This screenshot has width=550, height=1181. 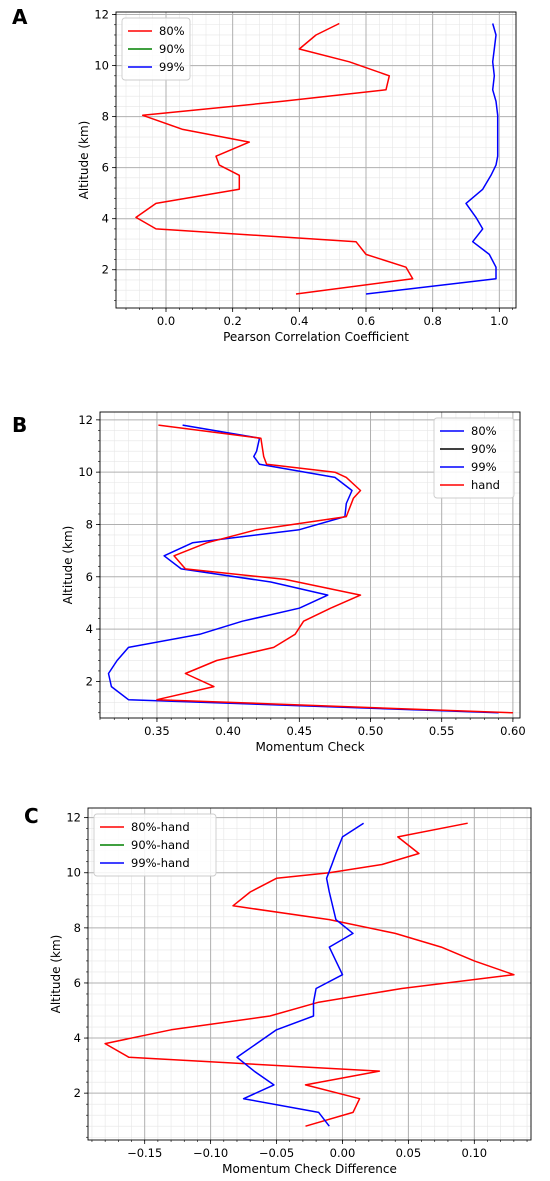 What do you see at coordinates (300, 974) in the screenshot?
I see `series-line-99-hand` at bounding box center [300, 974].